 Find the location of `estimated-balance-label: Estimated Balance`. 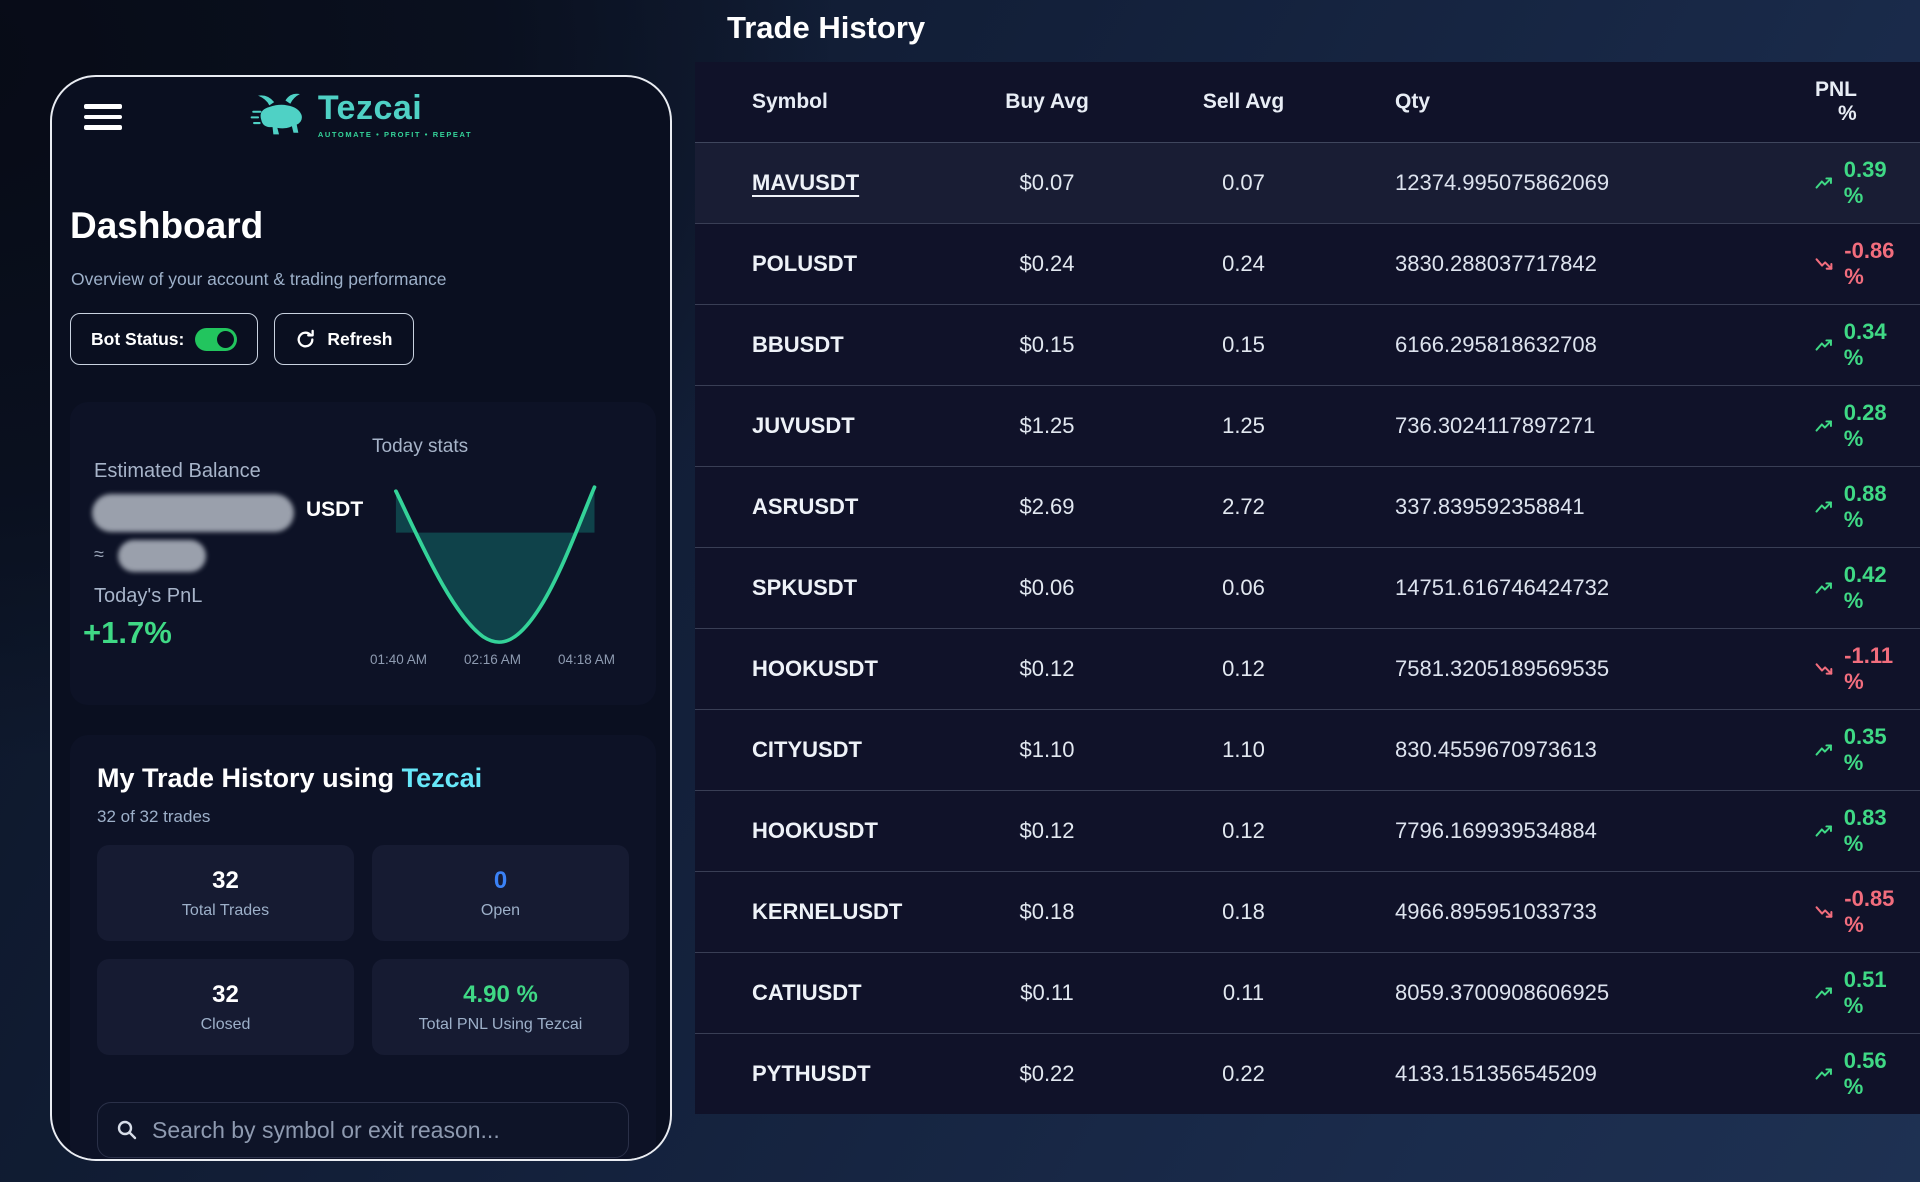

estimated-balance-label: Estimated Balance is located at coordinates (177, 471).